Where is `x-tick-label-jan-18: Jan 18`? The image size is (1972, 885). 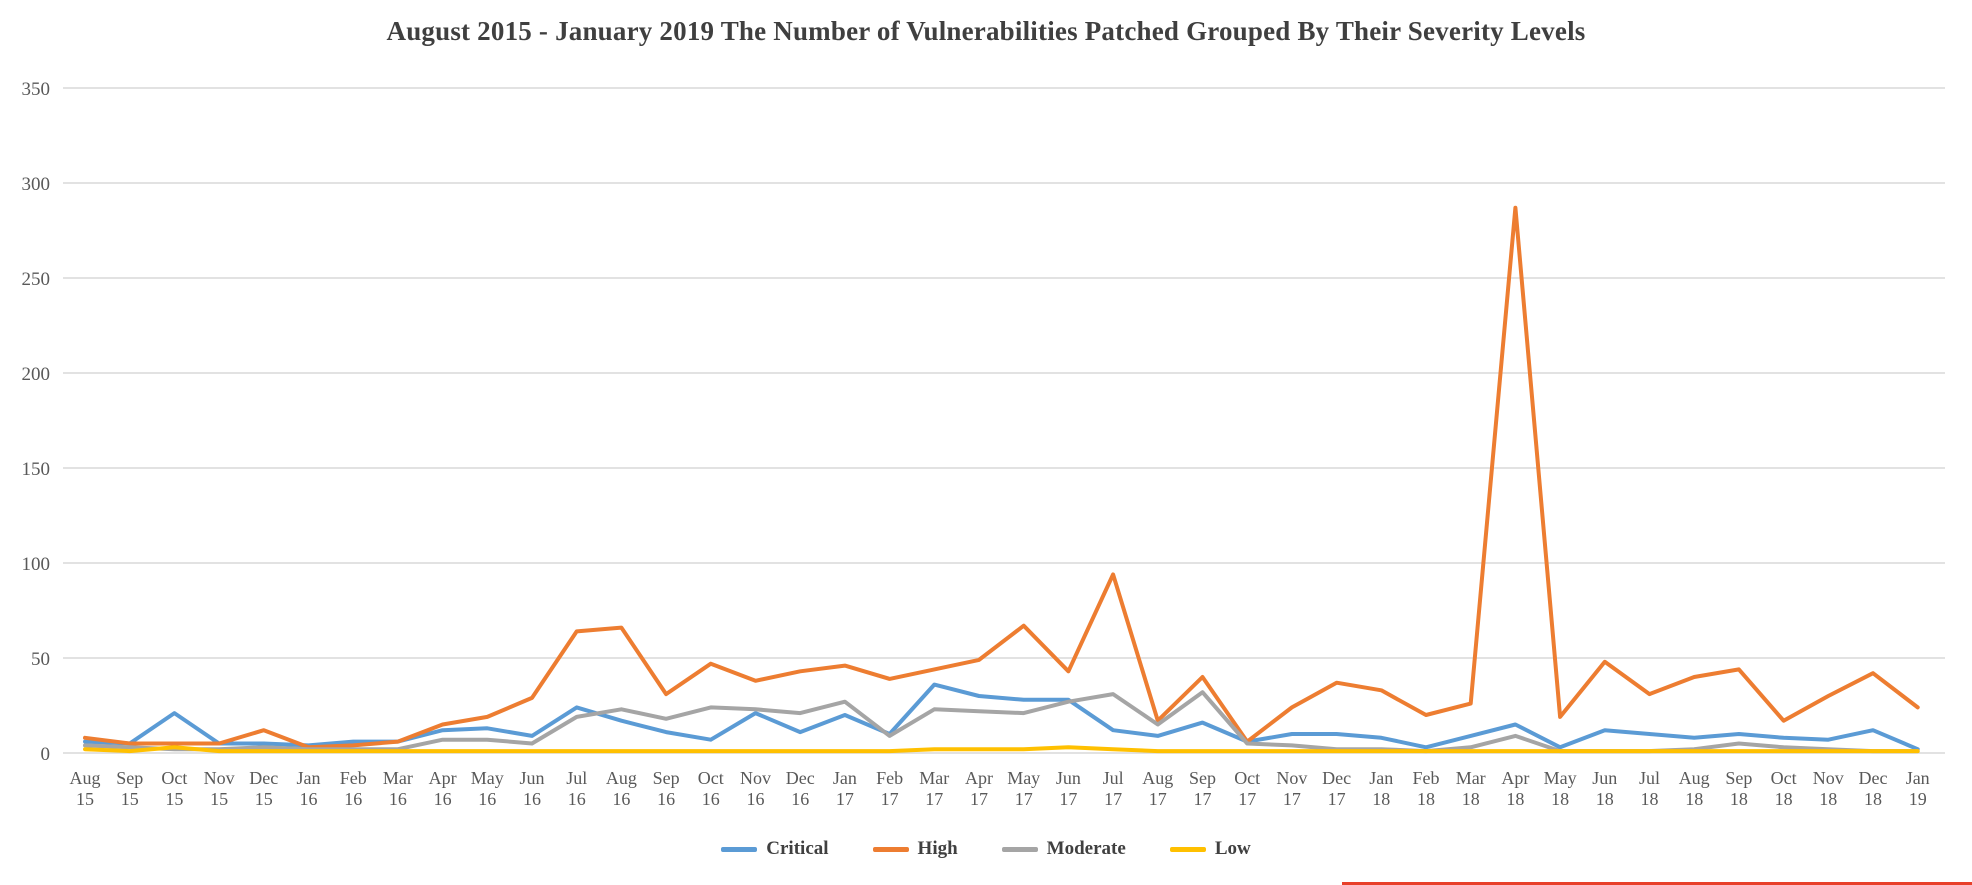 x-tick-label-jan-18: Jan 18 is located at coordinates (1381, 788).